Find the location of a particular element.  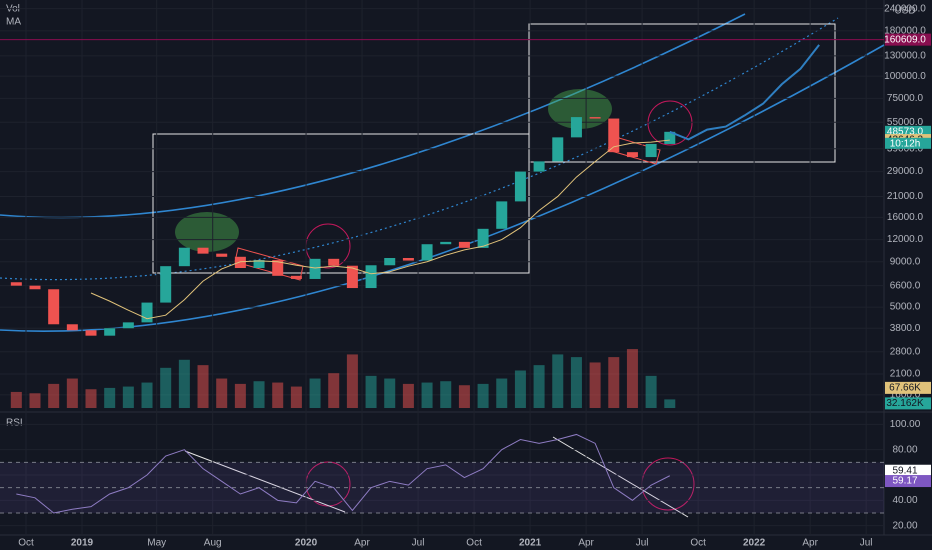

x-tick-label: 2020 is located at coordinates (306, 543).